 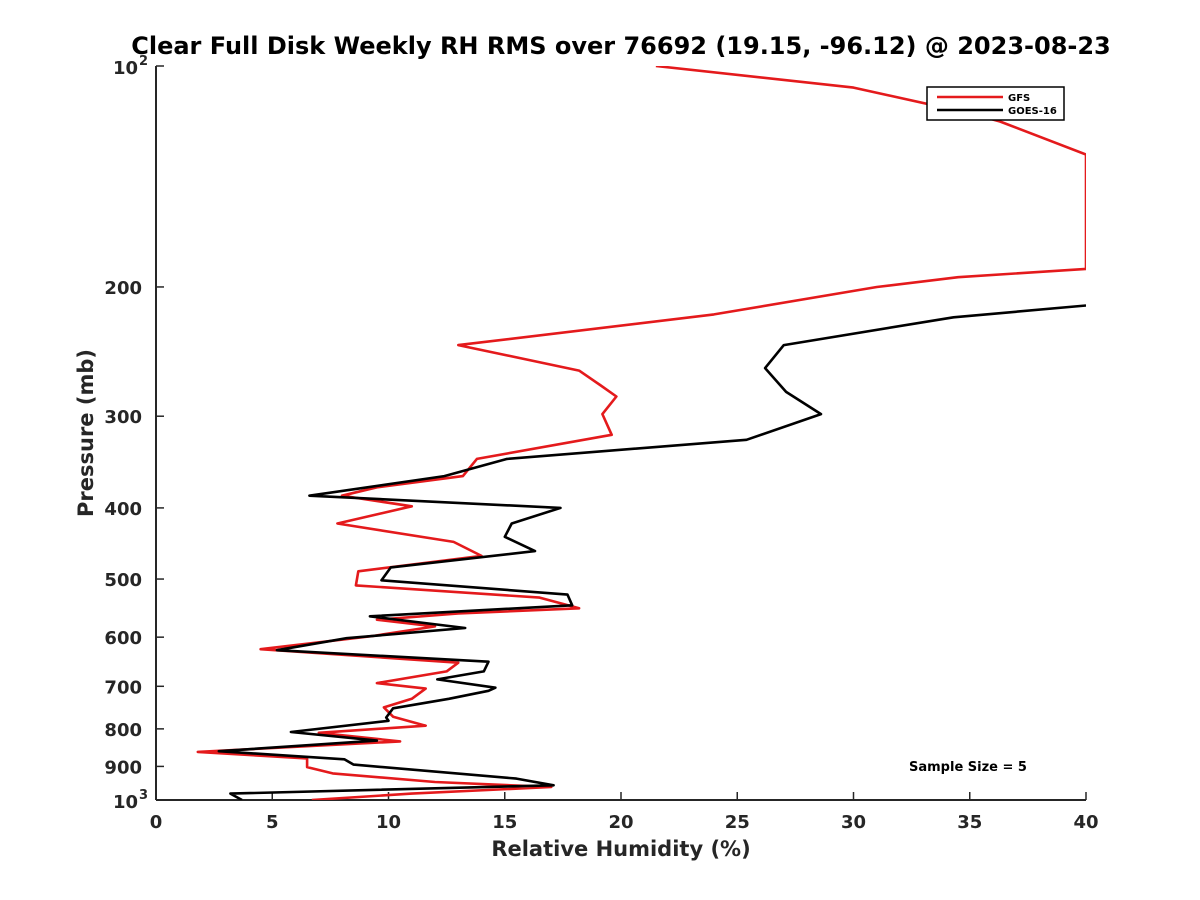 What do you see at coordinates (123, 638) in the screenshot?
I see `y-tick-label: 600` at bounding box center [123, 638].